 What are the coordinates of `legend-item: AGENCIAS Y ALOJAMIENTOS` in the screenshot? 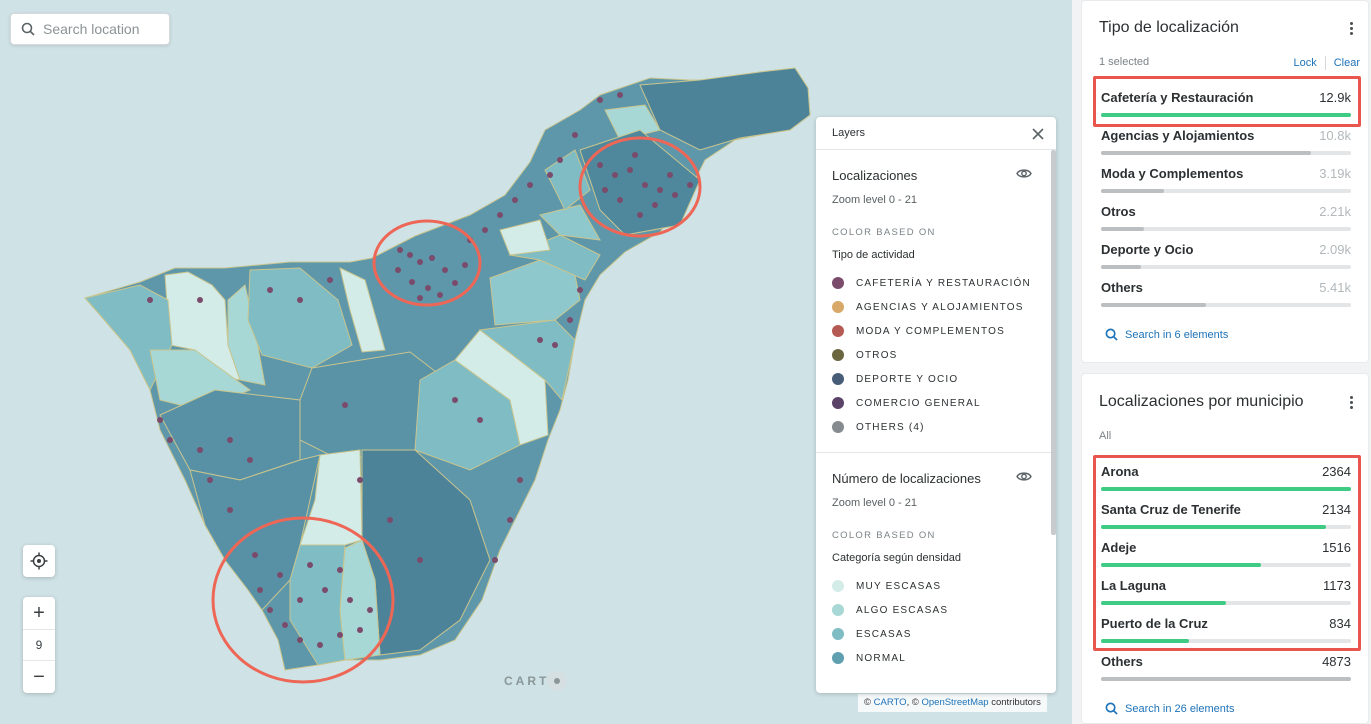 It's located at (936, 307).